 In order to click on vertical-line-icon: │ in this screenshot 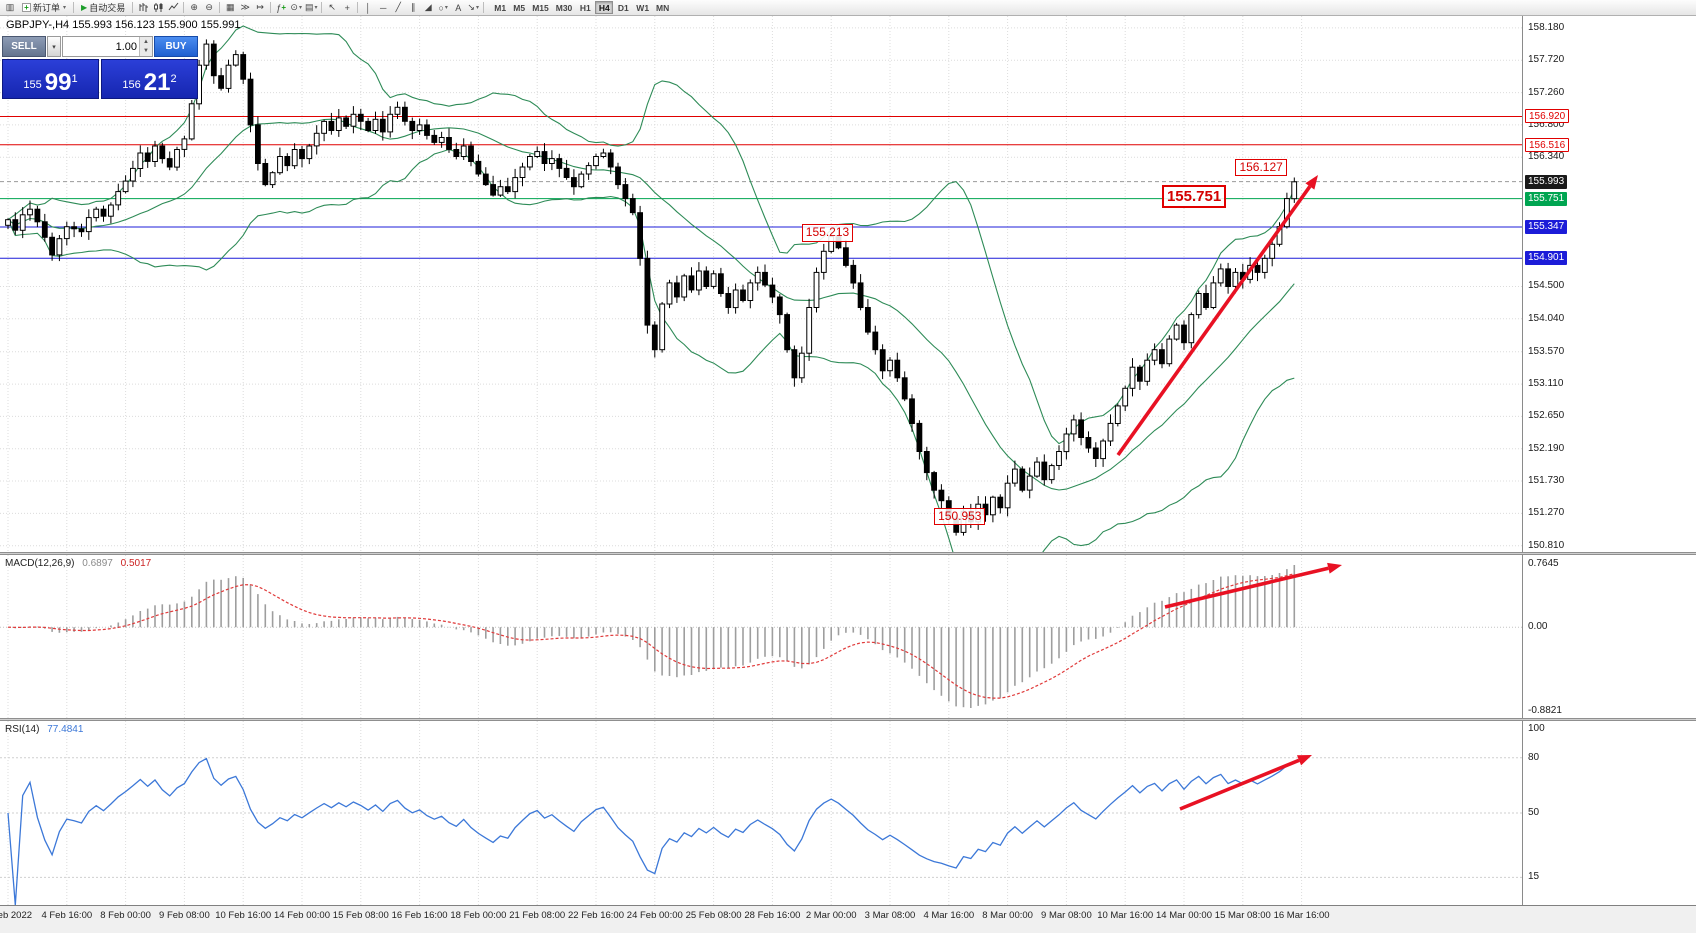, I will do `click(368, 7)`.